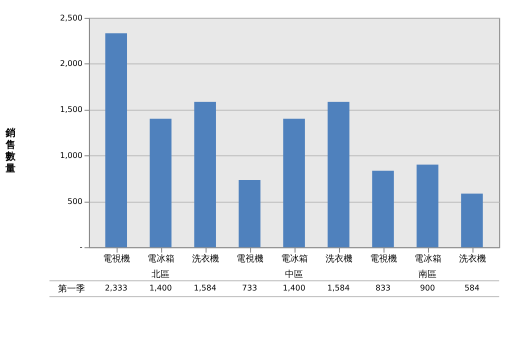  What do you see at coordinates (294, 274) in the screenshot?
I see `text: 中區` at bounding box center [294, 274].